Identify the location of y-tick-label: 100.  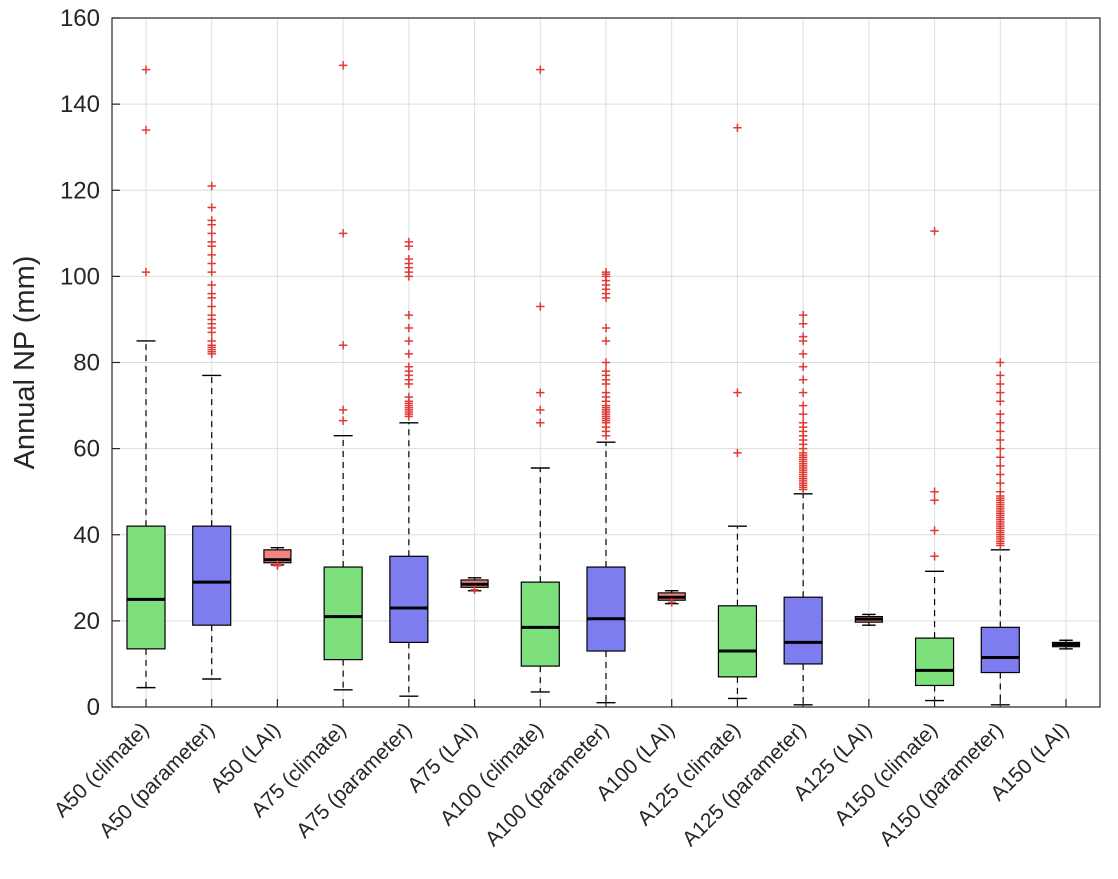
(80, 276).